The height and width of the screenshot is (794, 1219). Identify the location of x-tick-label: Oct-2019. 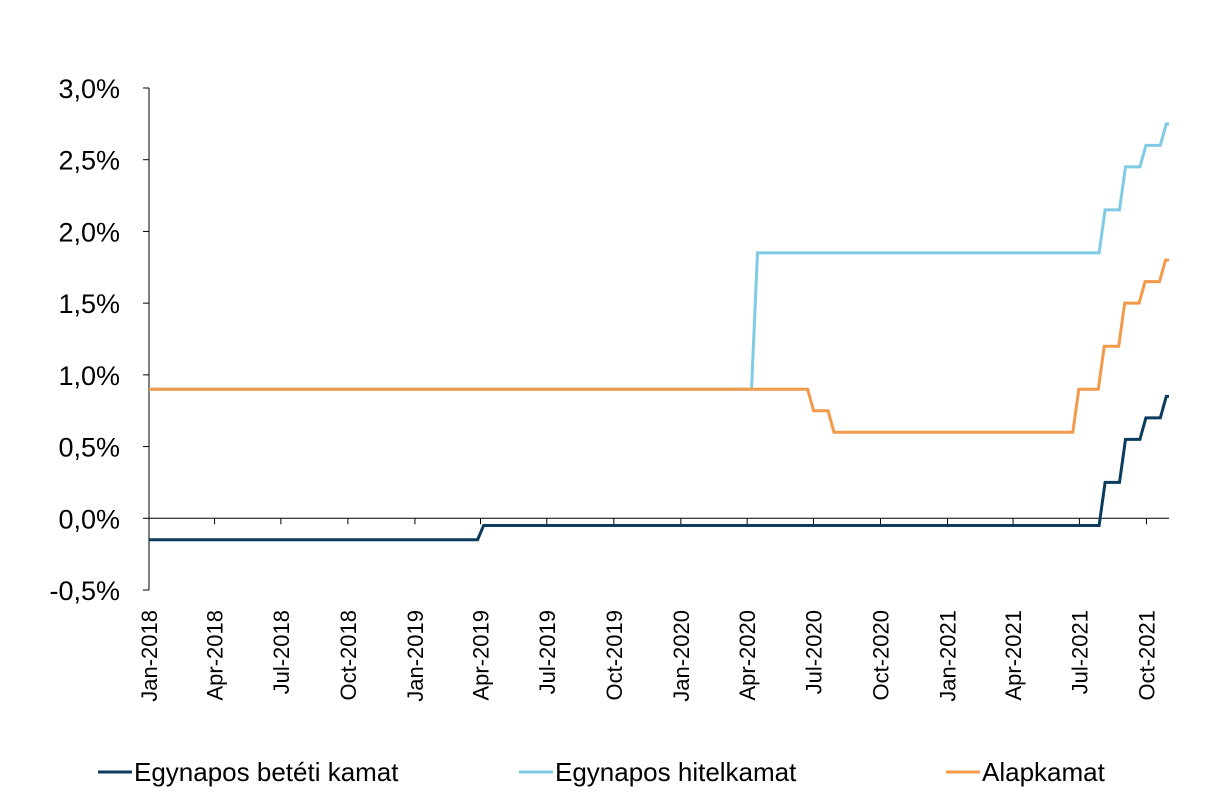
(614, 655).